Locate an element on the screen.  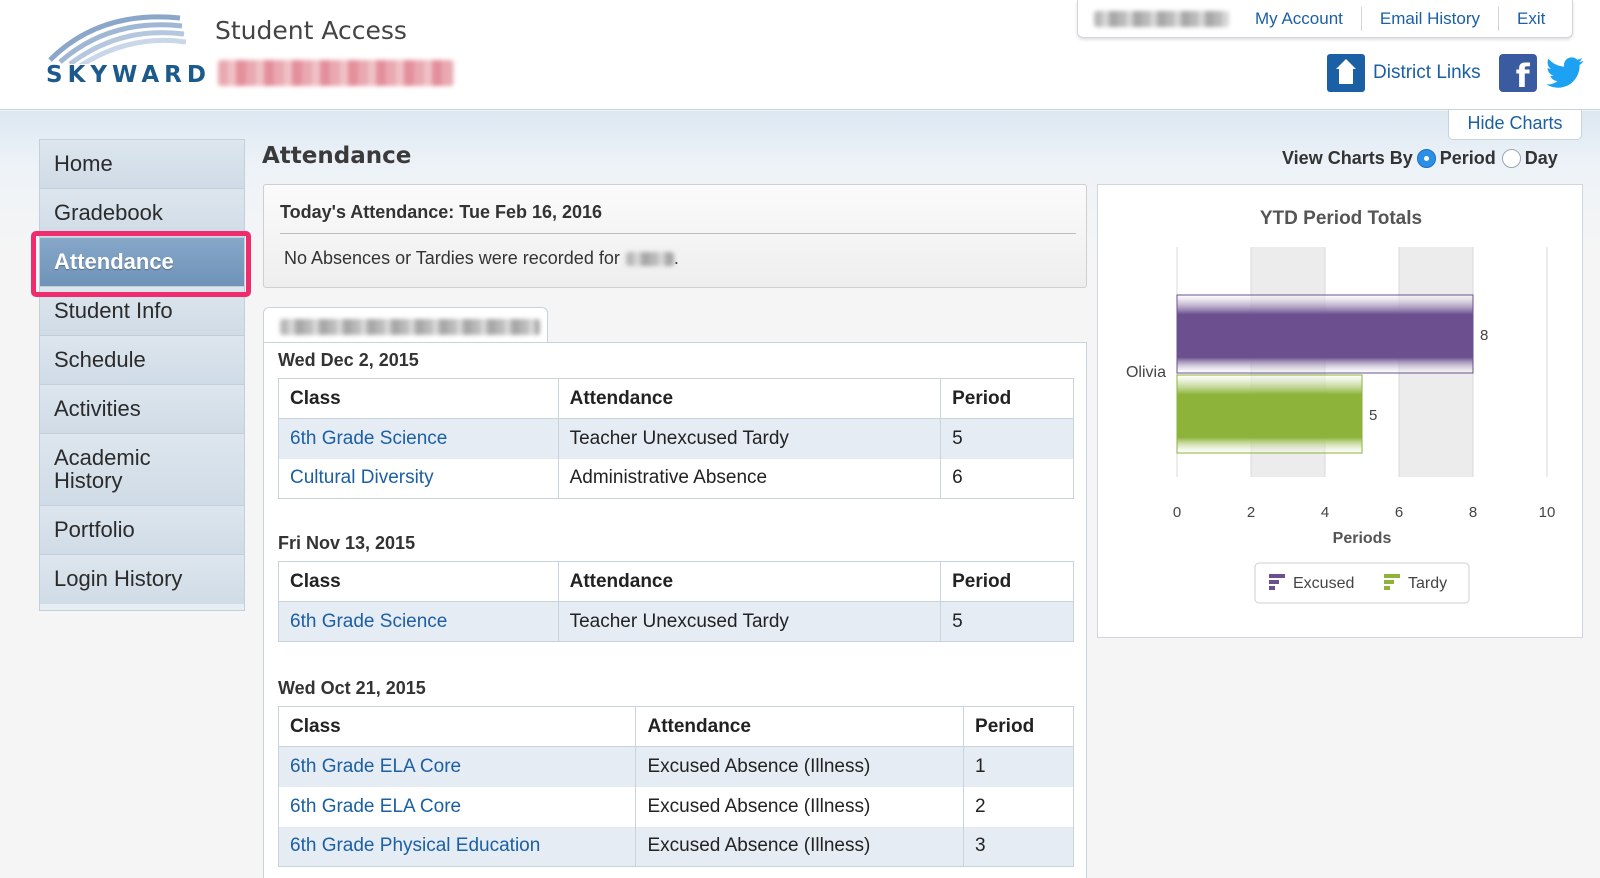
period-cell: 2 is located at coordinates (1018, 806).